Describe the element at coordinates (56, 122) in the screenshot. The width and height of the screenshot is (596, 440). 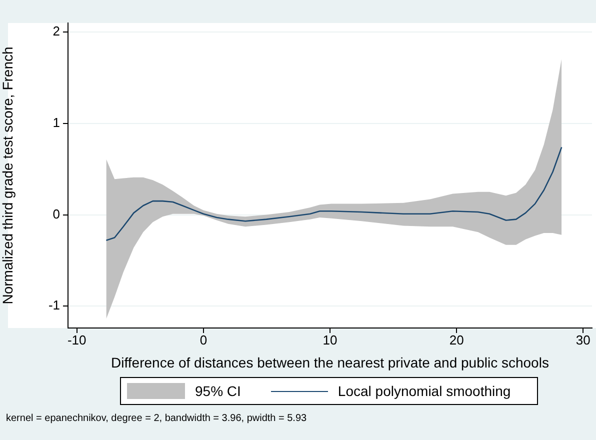
I see `y-tick-label: 1` at that location.